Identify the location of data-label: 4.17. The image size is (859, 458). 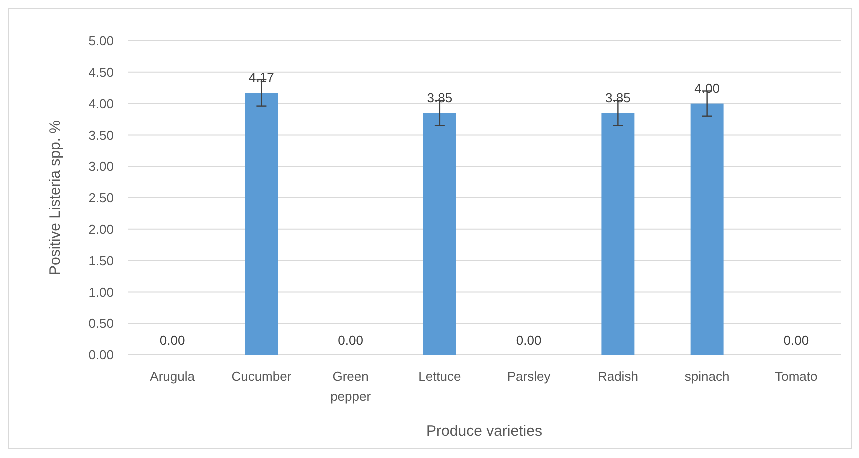
(261, 77).